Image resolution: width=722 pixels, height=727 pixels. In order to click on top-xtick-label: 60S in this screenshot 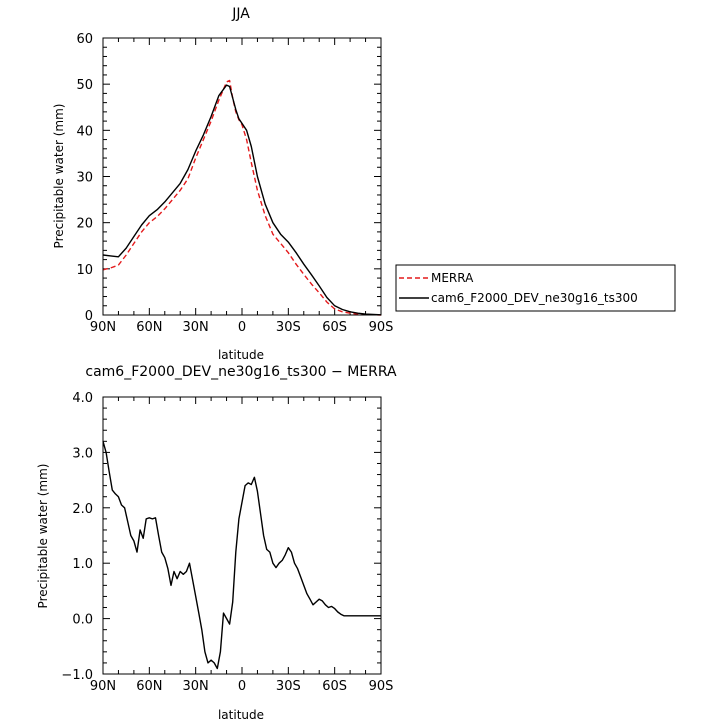, I will do `click(334, 327)`.